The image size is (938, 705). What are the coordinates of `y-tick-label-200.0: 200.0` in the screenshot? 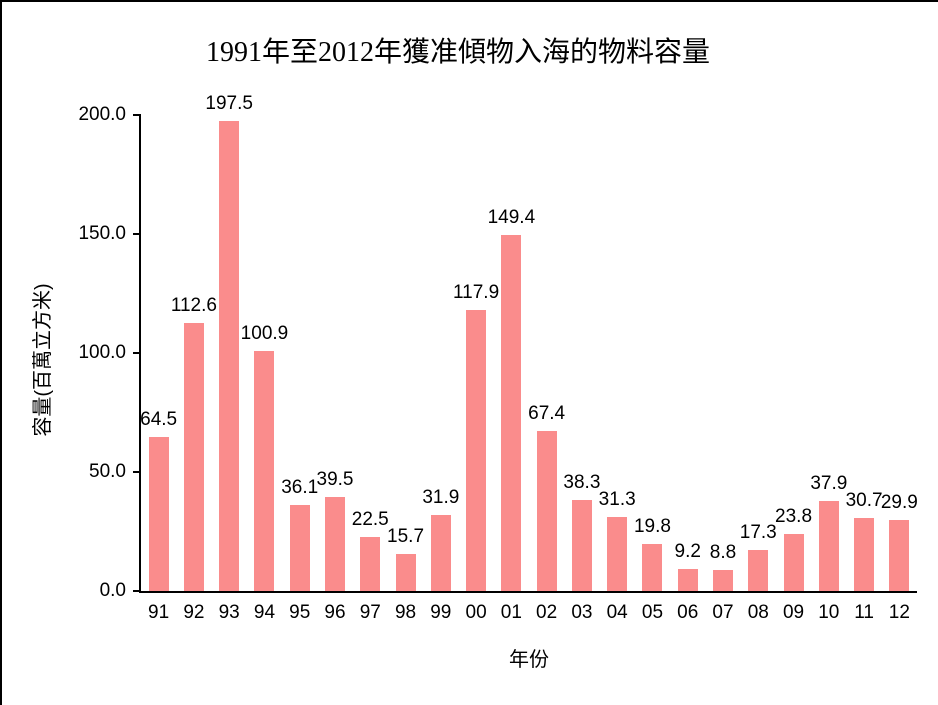 It's located at (102, 114).